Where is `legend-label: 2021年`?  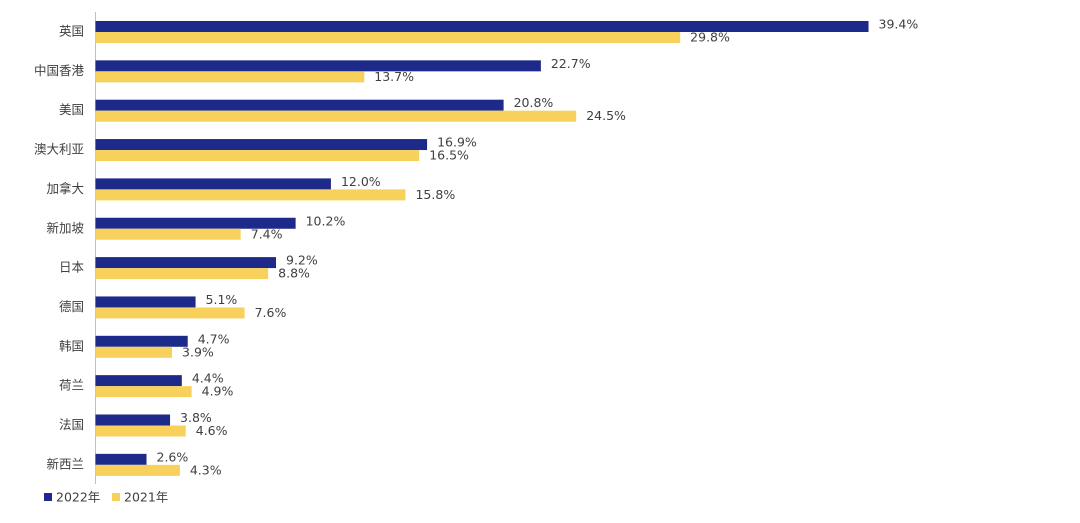 legend-label: 2021年 is located at coordinates (146, 497).